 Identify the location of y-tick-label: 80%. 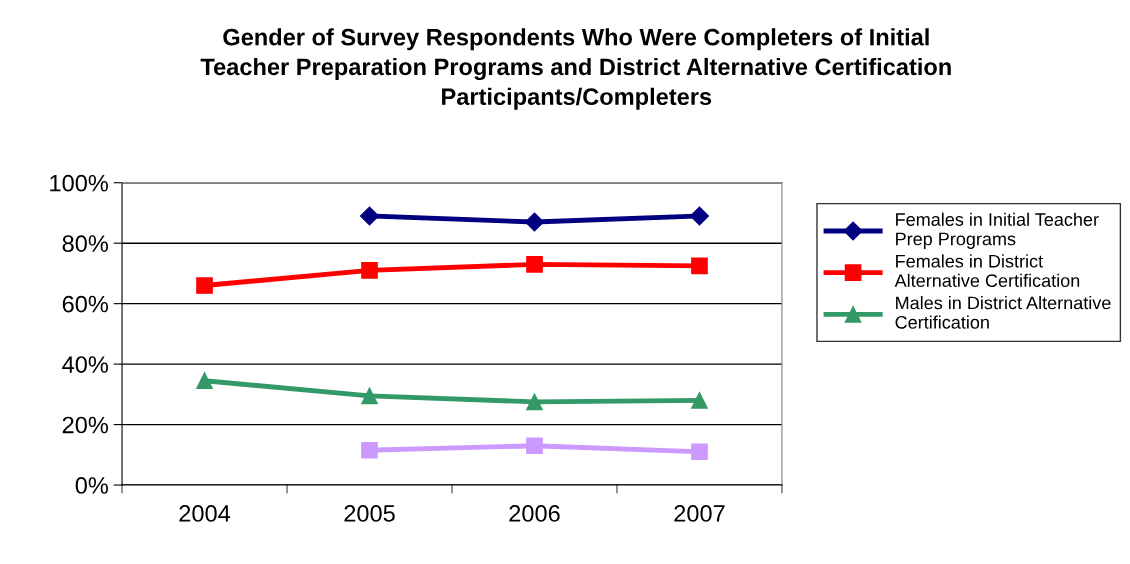
(85, 243).